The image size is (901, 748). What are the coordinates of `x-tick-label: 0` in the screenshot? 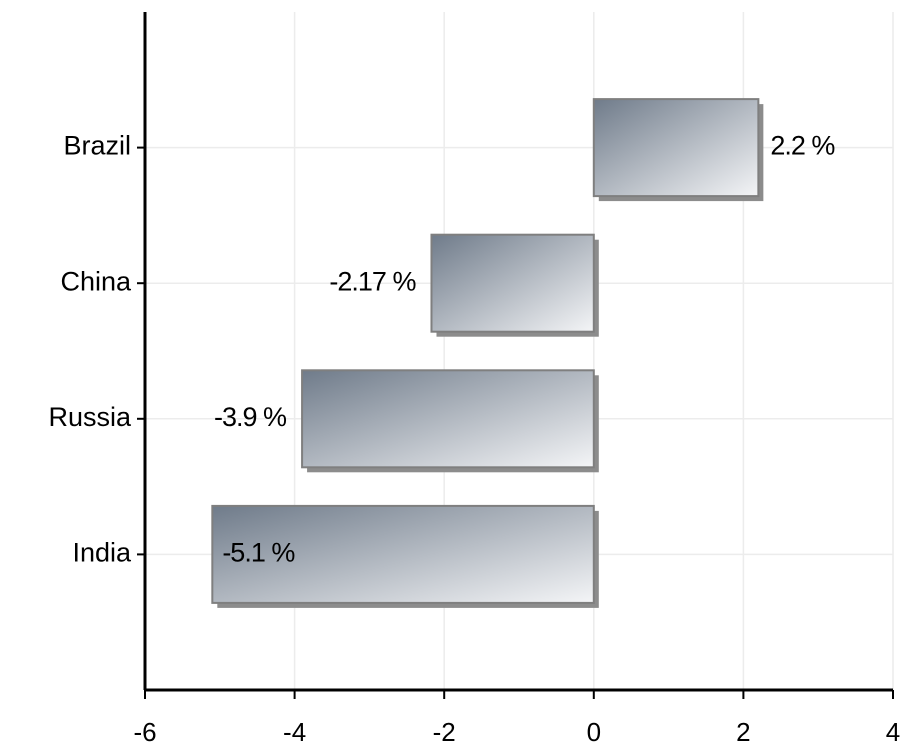 It's located at (594, 732).